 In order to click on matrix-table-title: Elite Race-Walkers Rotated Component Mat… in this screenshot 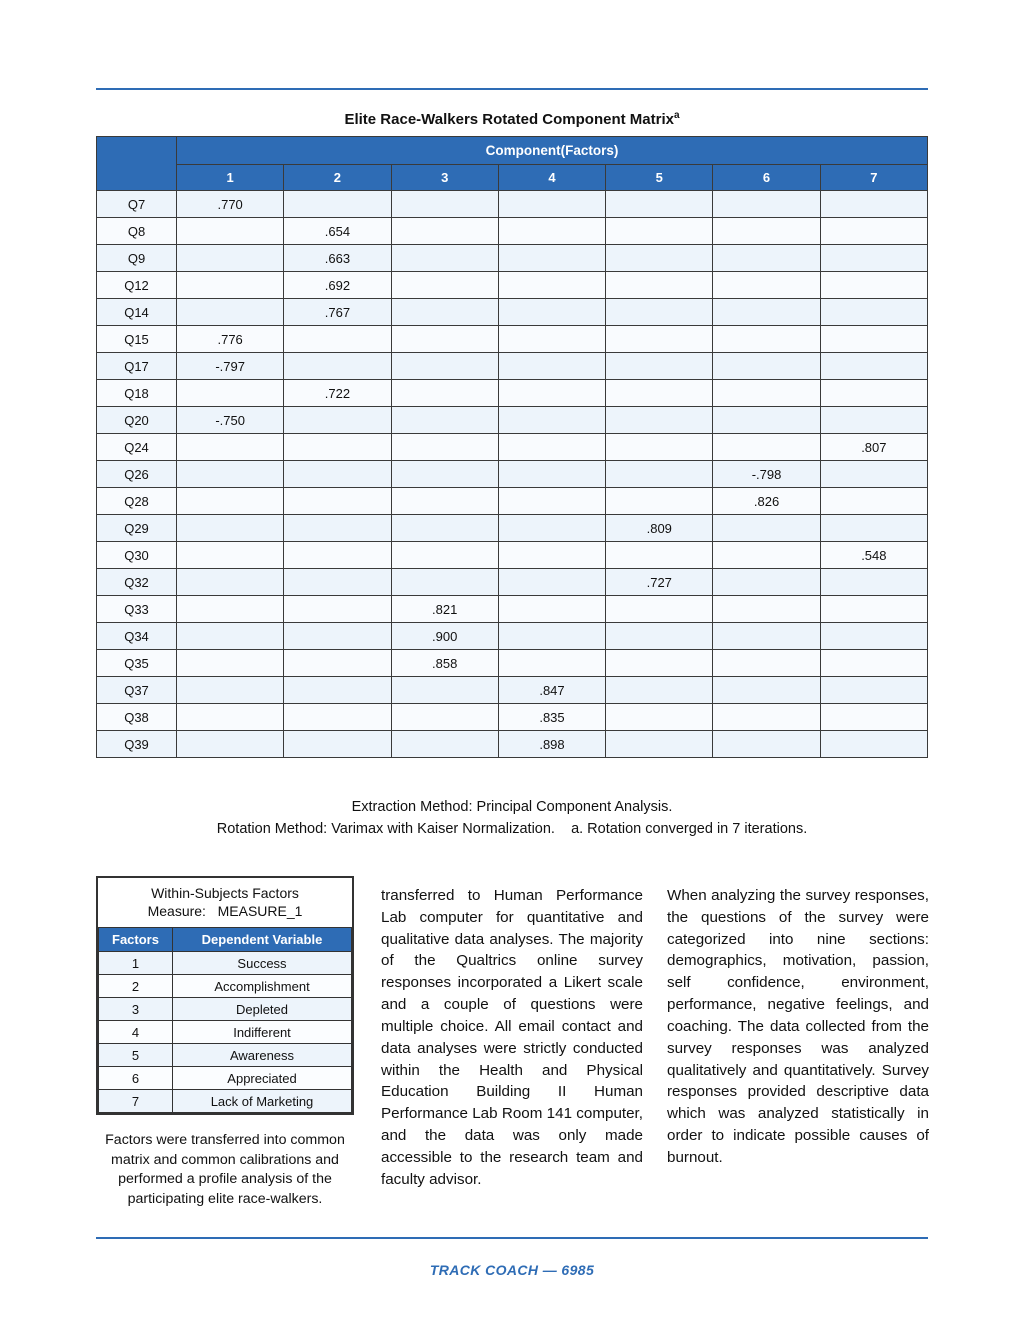, I will do `click(512, 119)`.